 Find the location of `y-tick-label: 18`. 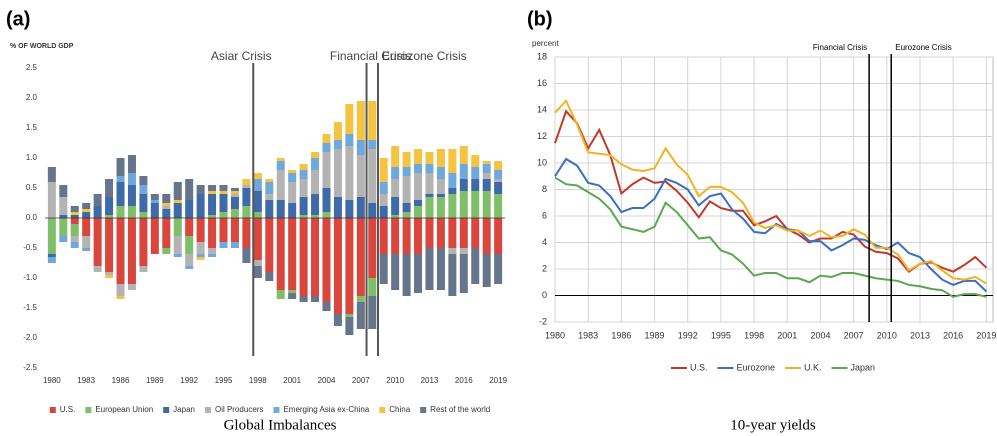

y-tick-label: 18 is located at coordinates (542, 56).